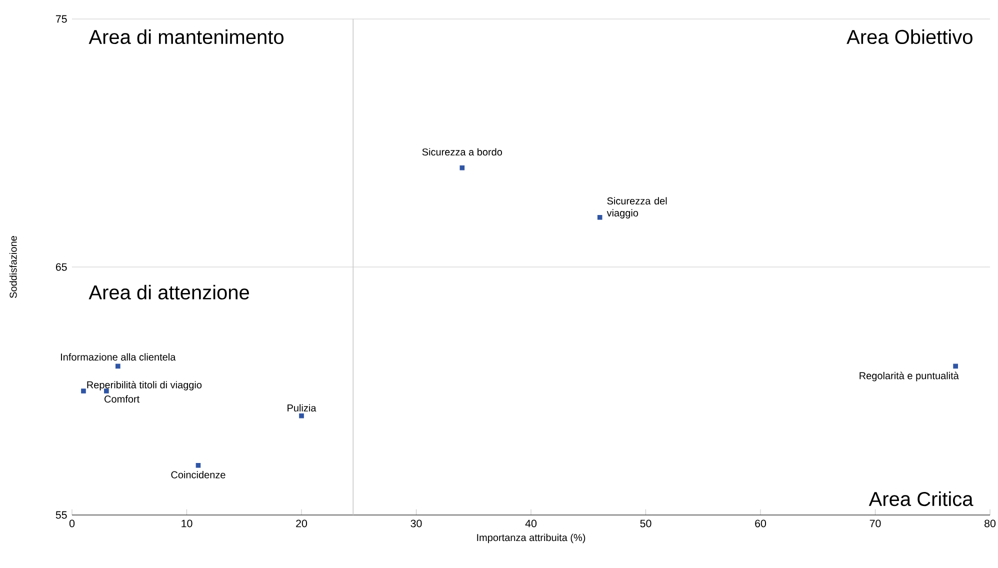 The width and height of the screenshot is (998, 568). I want to click on annotation: Comfort, so click(122, 399).